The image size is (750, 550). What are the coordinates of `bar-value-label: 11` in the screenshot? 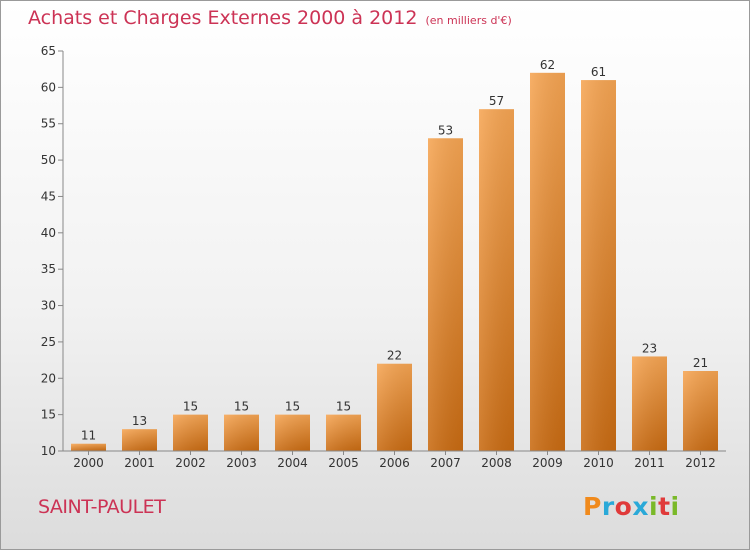 It's located at (88, 436).